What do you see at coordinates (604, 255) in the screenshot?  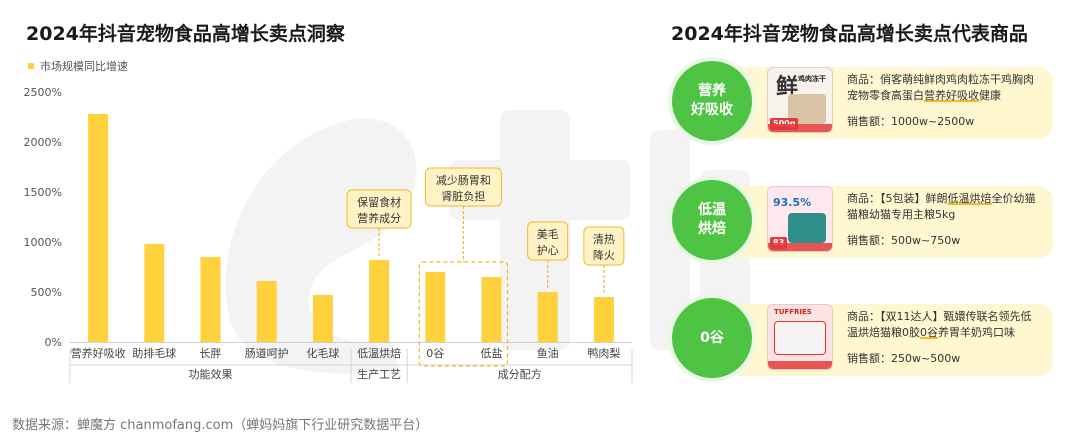 I see `callout-text: 降火` at bounding box center [604, 255].